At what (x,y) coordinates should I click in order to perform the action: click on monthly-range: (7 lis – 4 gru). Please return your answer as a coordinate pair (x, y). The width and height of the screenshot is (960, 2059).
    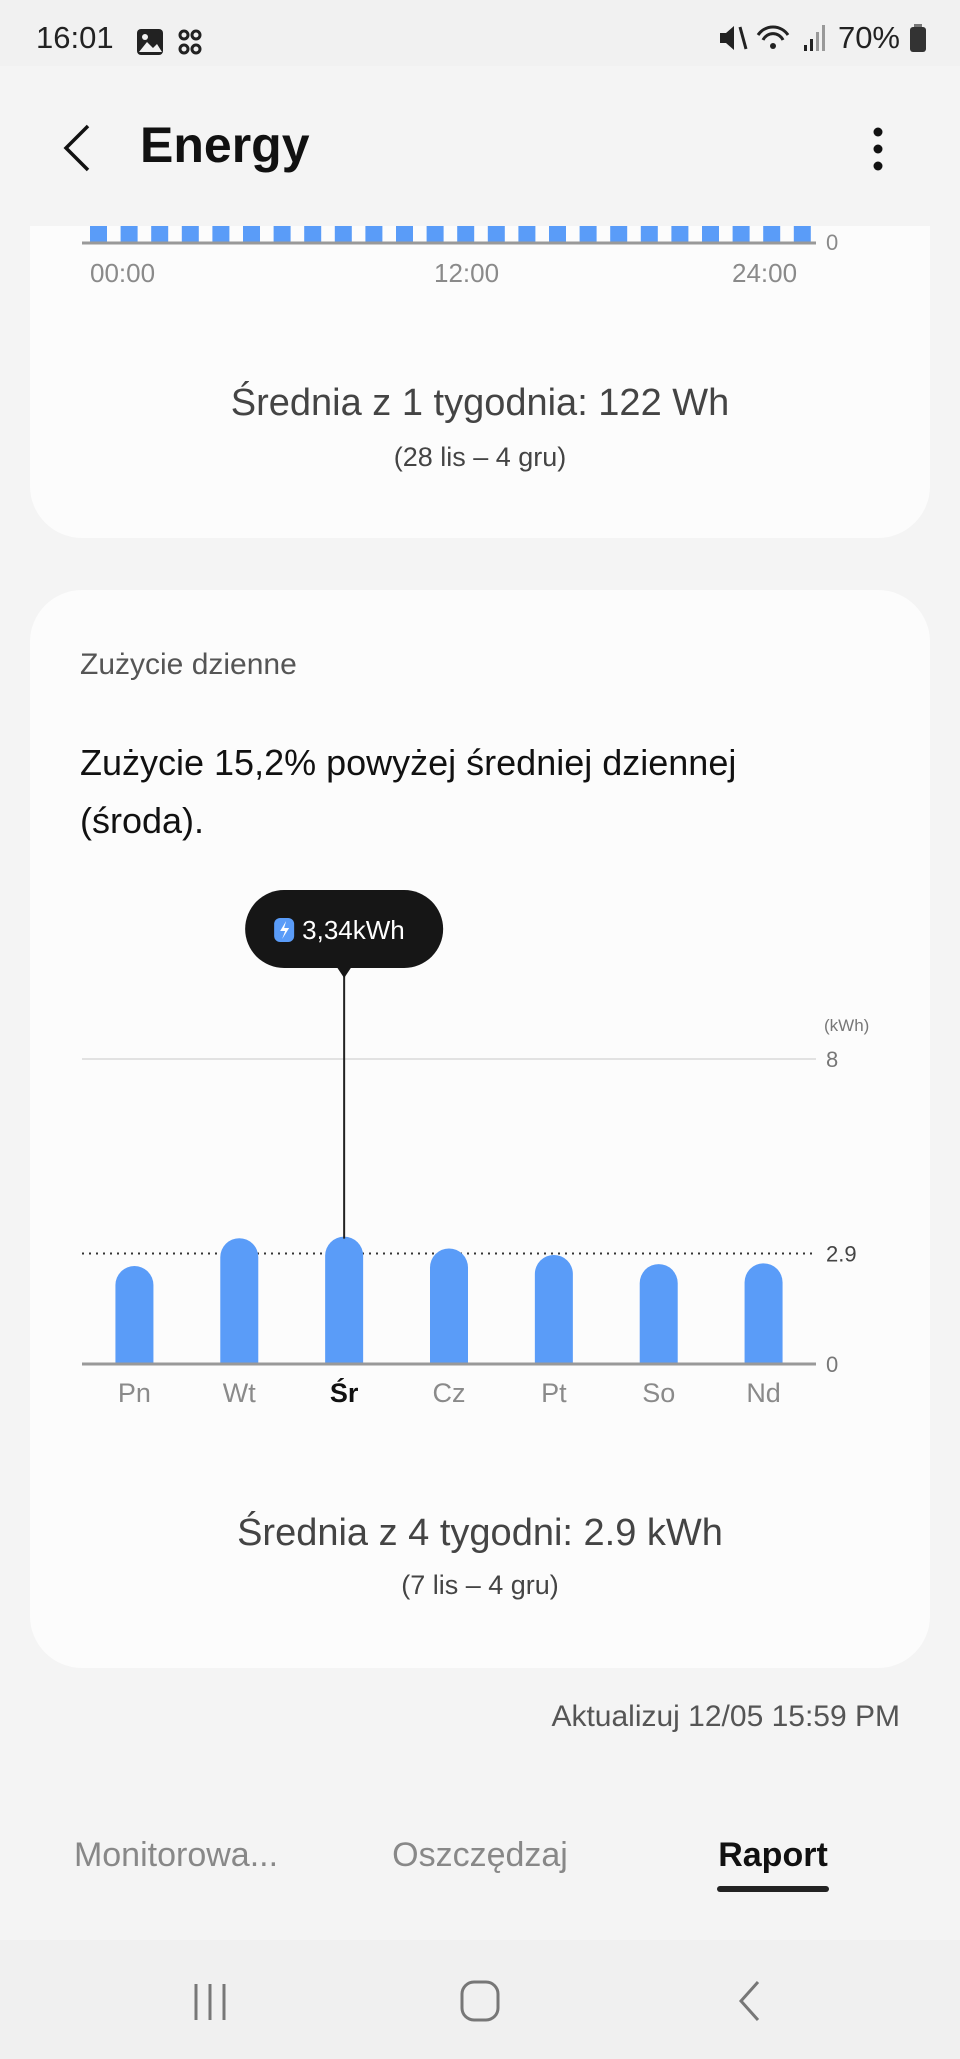
    Looking at the image, I should click on (480, 1585).